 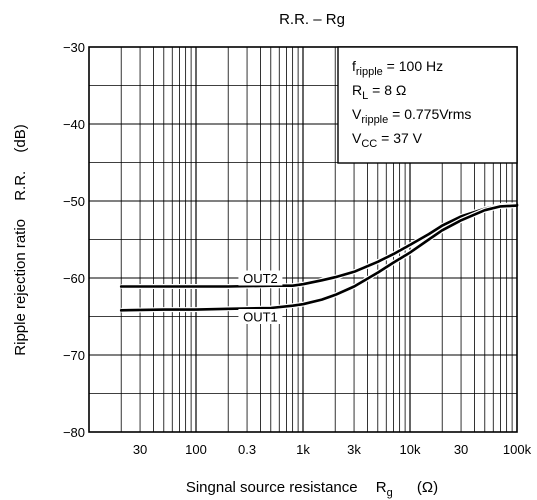 I want to click on x-axis-label-text: Singnal source resistance, so click(x=272, y=487).